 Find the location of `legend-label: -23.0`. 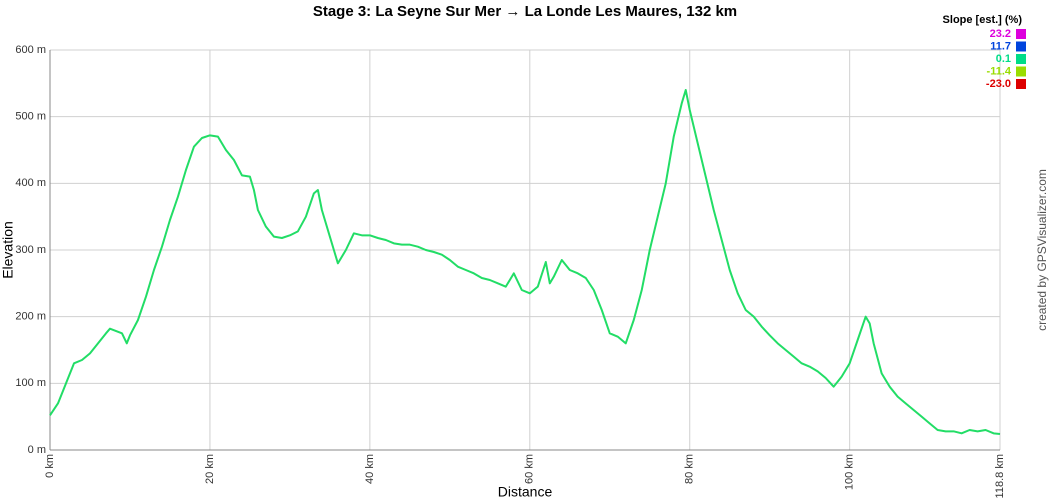

legend-label: -23.0 is located at coordinates (998, 84).